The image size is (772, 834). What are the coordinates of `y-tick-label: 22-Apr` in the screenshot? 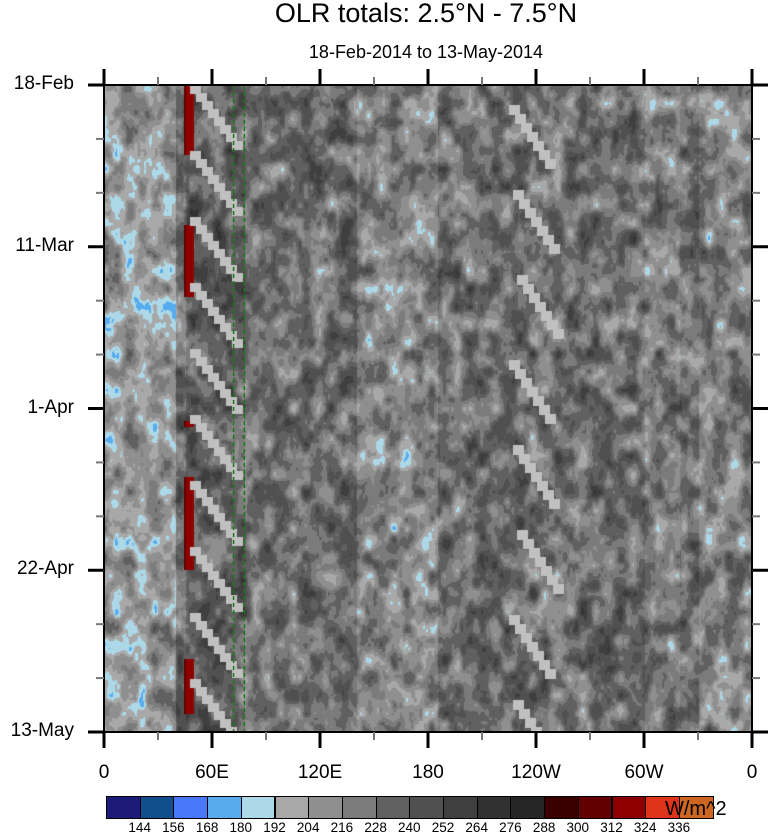 It's located at (45, 569).